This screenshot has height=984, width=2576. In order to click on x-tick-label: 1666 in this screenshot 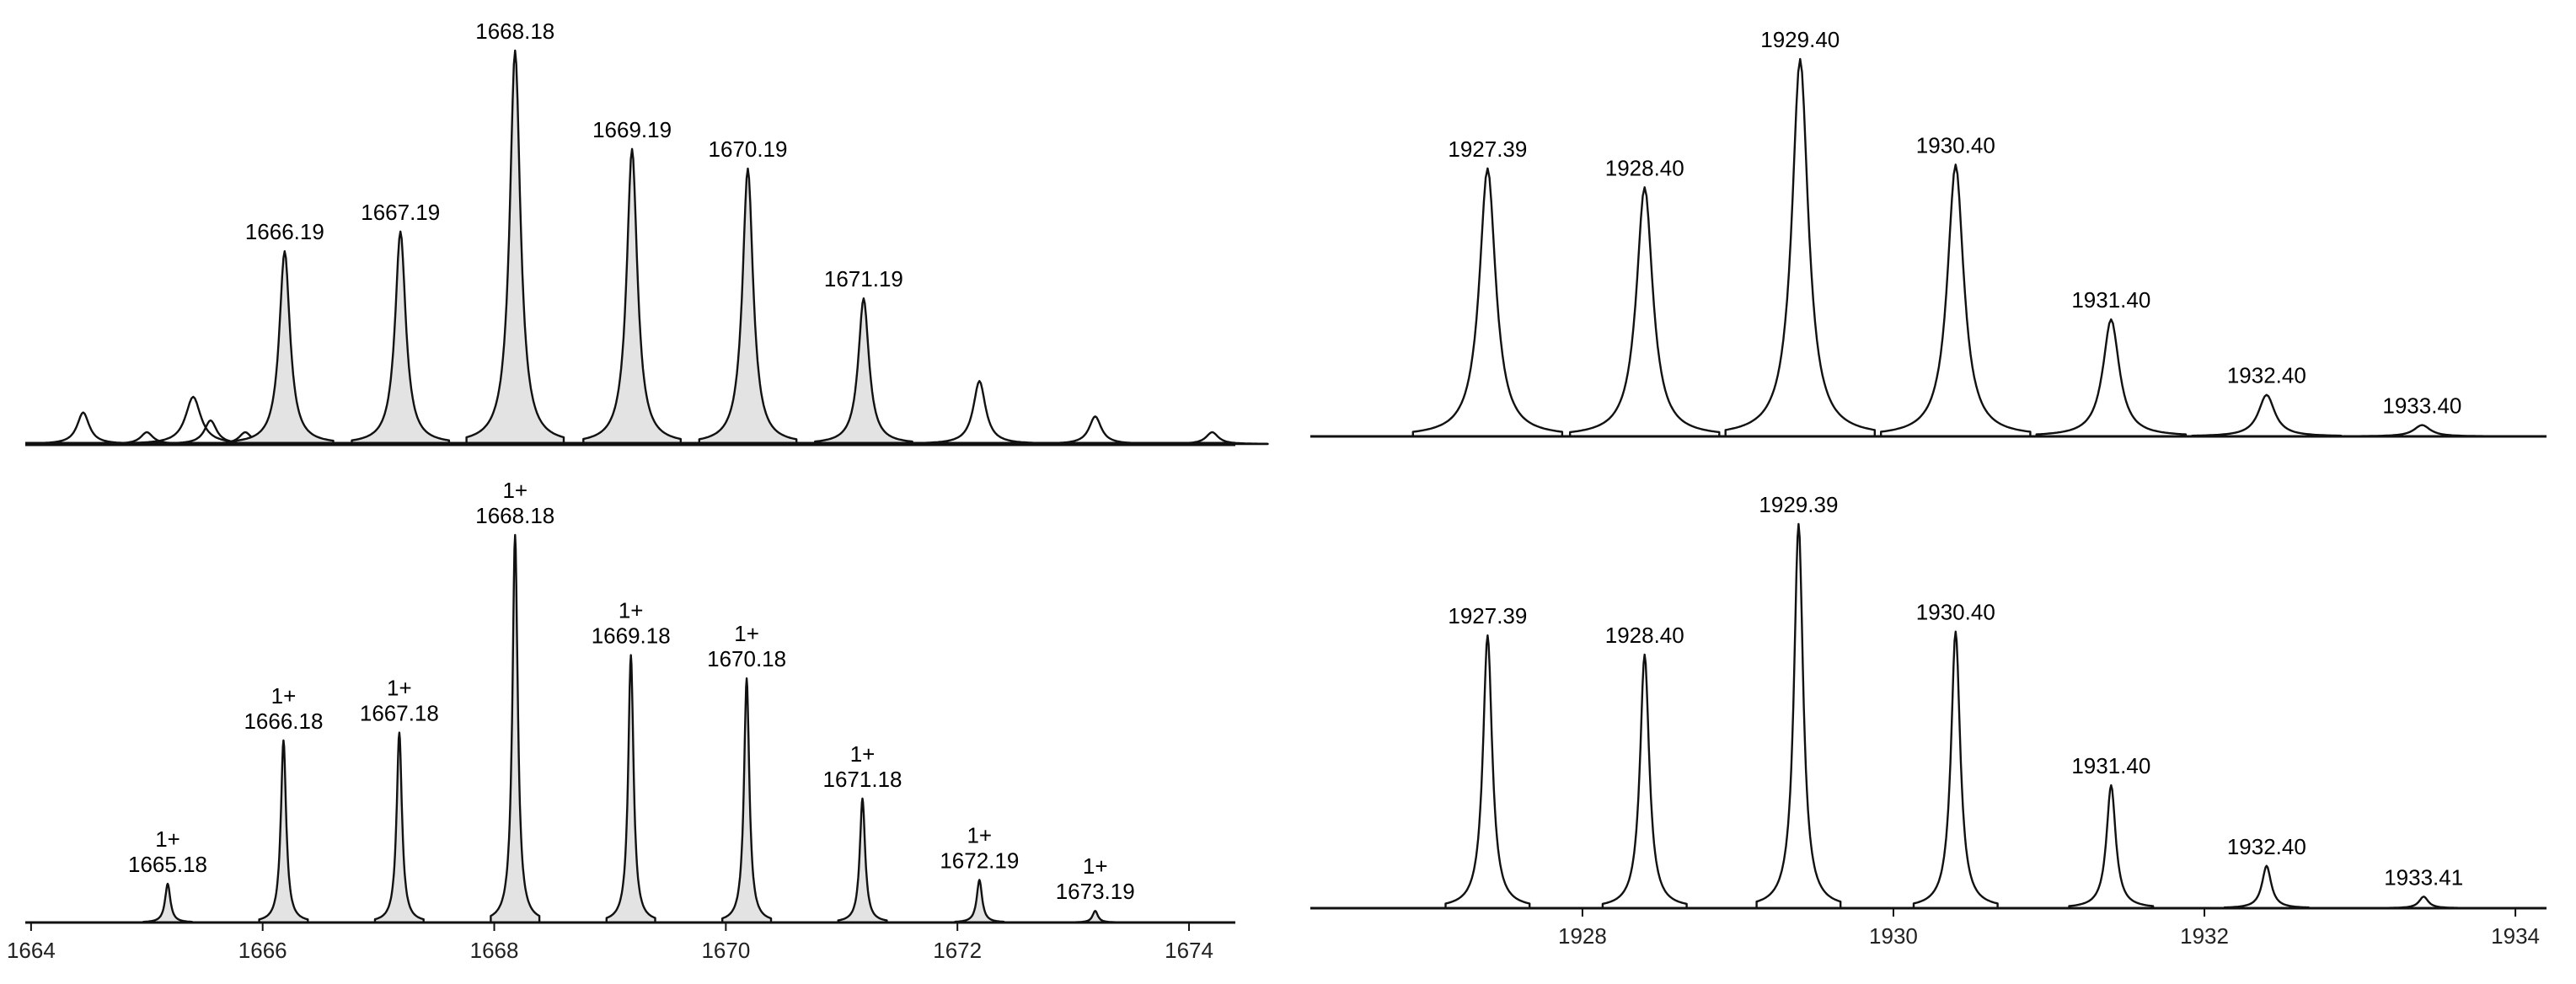, I will do `click(262, 950)`.